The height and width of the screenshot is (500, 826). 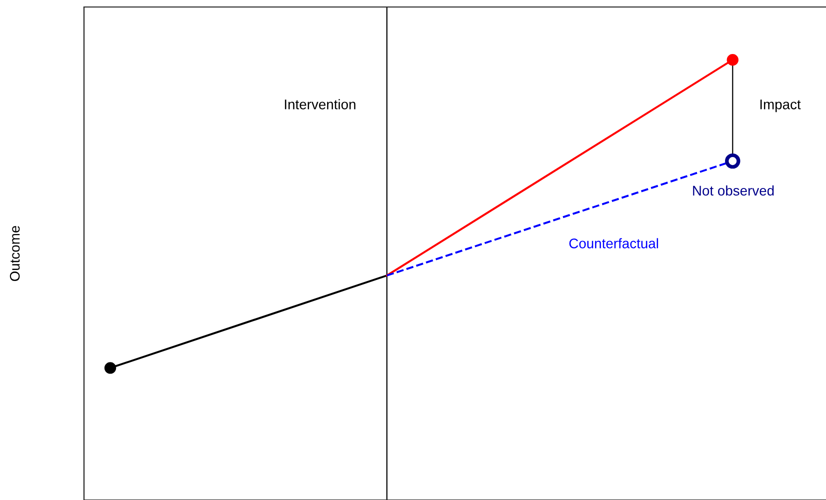 I want to click on annotation: Impact, so click(x=780, y=106).